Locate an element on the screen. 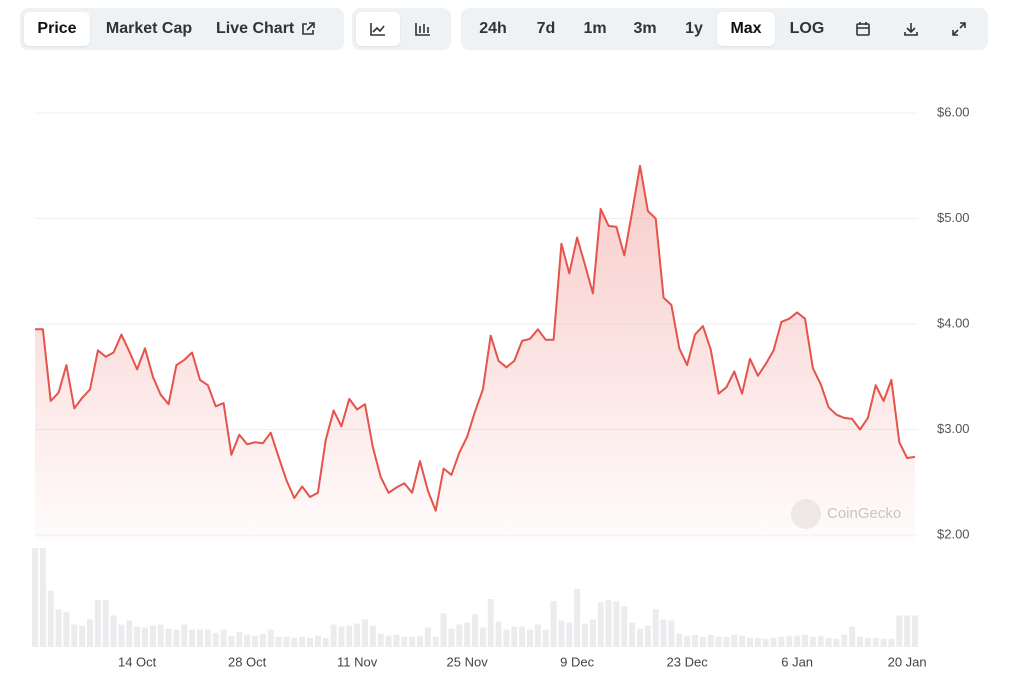 The image size is (1024, 692). watermark-logo is located at coordinates (806, 514).